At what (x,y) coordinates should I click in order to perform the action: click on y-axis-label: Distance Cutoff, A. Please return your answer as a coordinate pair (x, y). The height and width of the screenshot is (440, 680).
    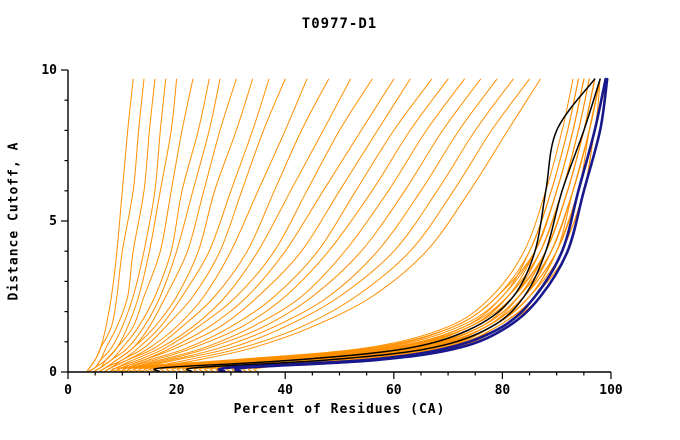
    Looking at the image, I should click on (14, 221).